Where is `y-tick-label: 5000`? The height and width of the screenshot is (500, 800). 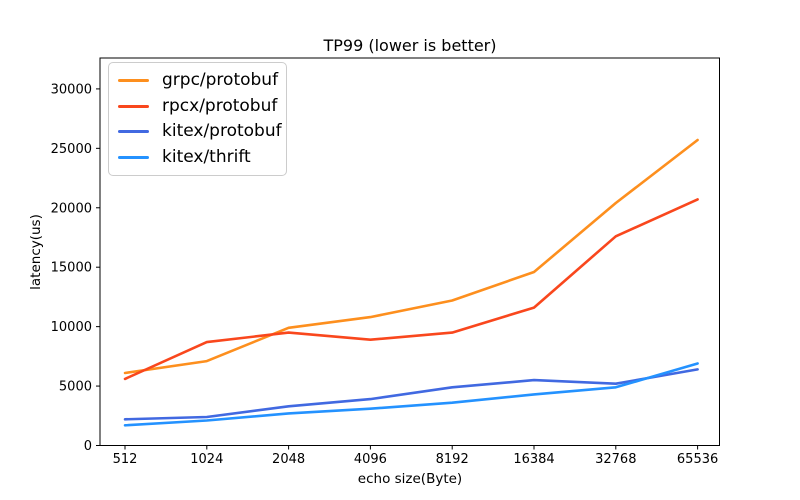 y-tick-label: 5000 is located at coordinates (75, 387).